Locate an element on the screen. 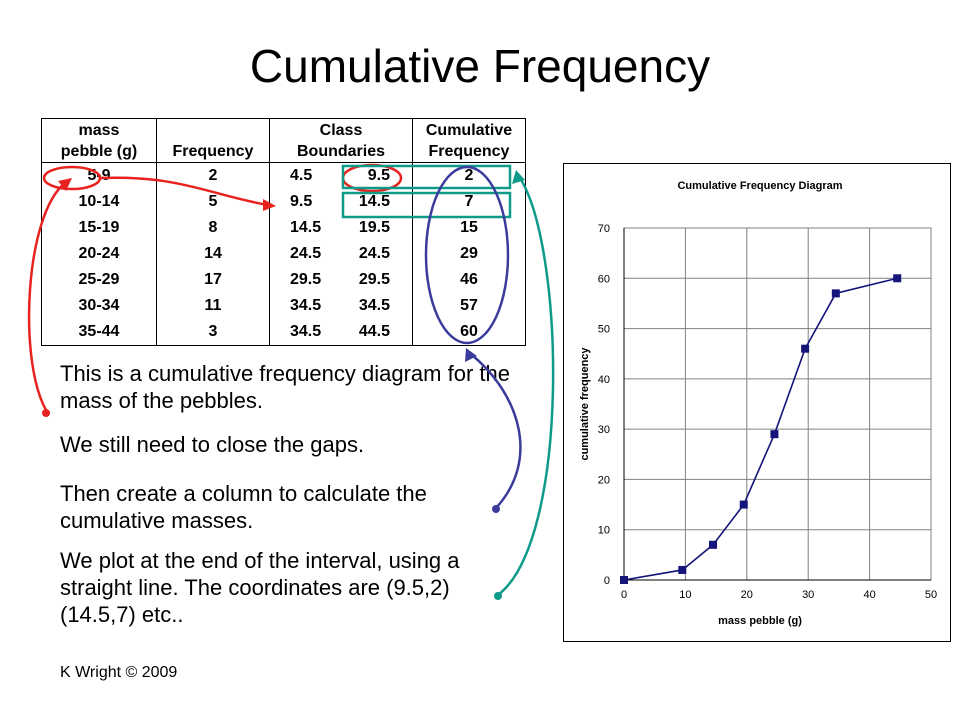 Image resolution: width=960 pixels, height=720 pixels. teal-arrow-head is located at coordinates (518, 177).